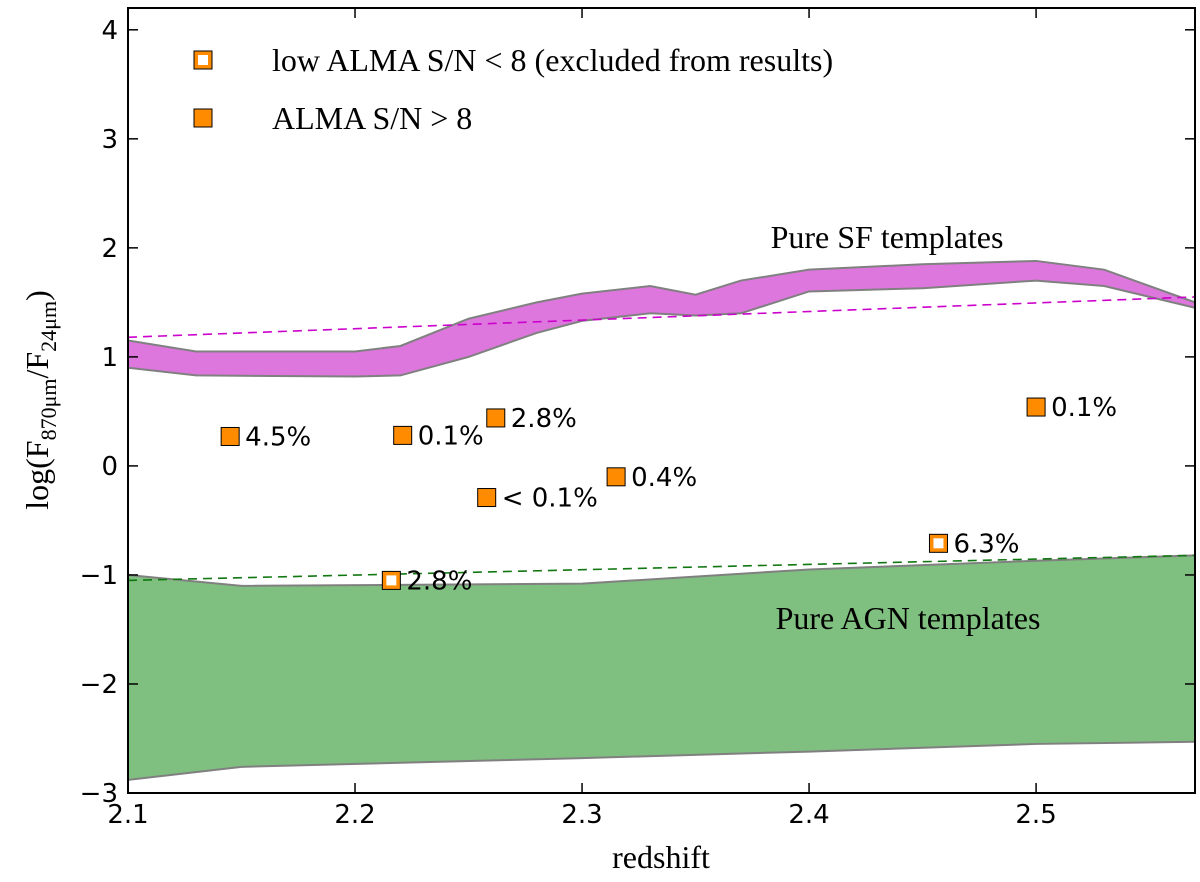 The height and width of the screenshot is (882, 1200). I want to click on y-axis-label: log(F870μm/F24μm), so click(40, 400).